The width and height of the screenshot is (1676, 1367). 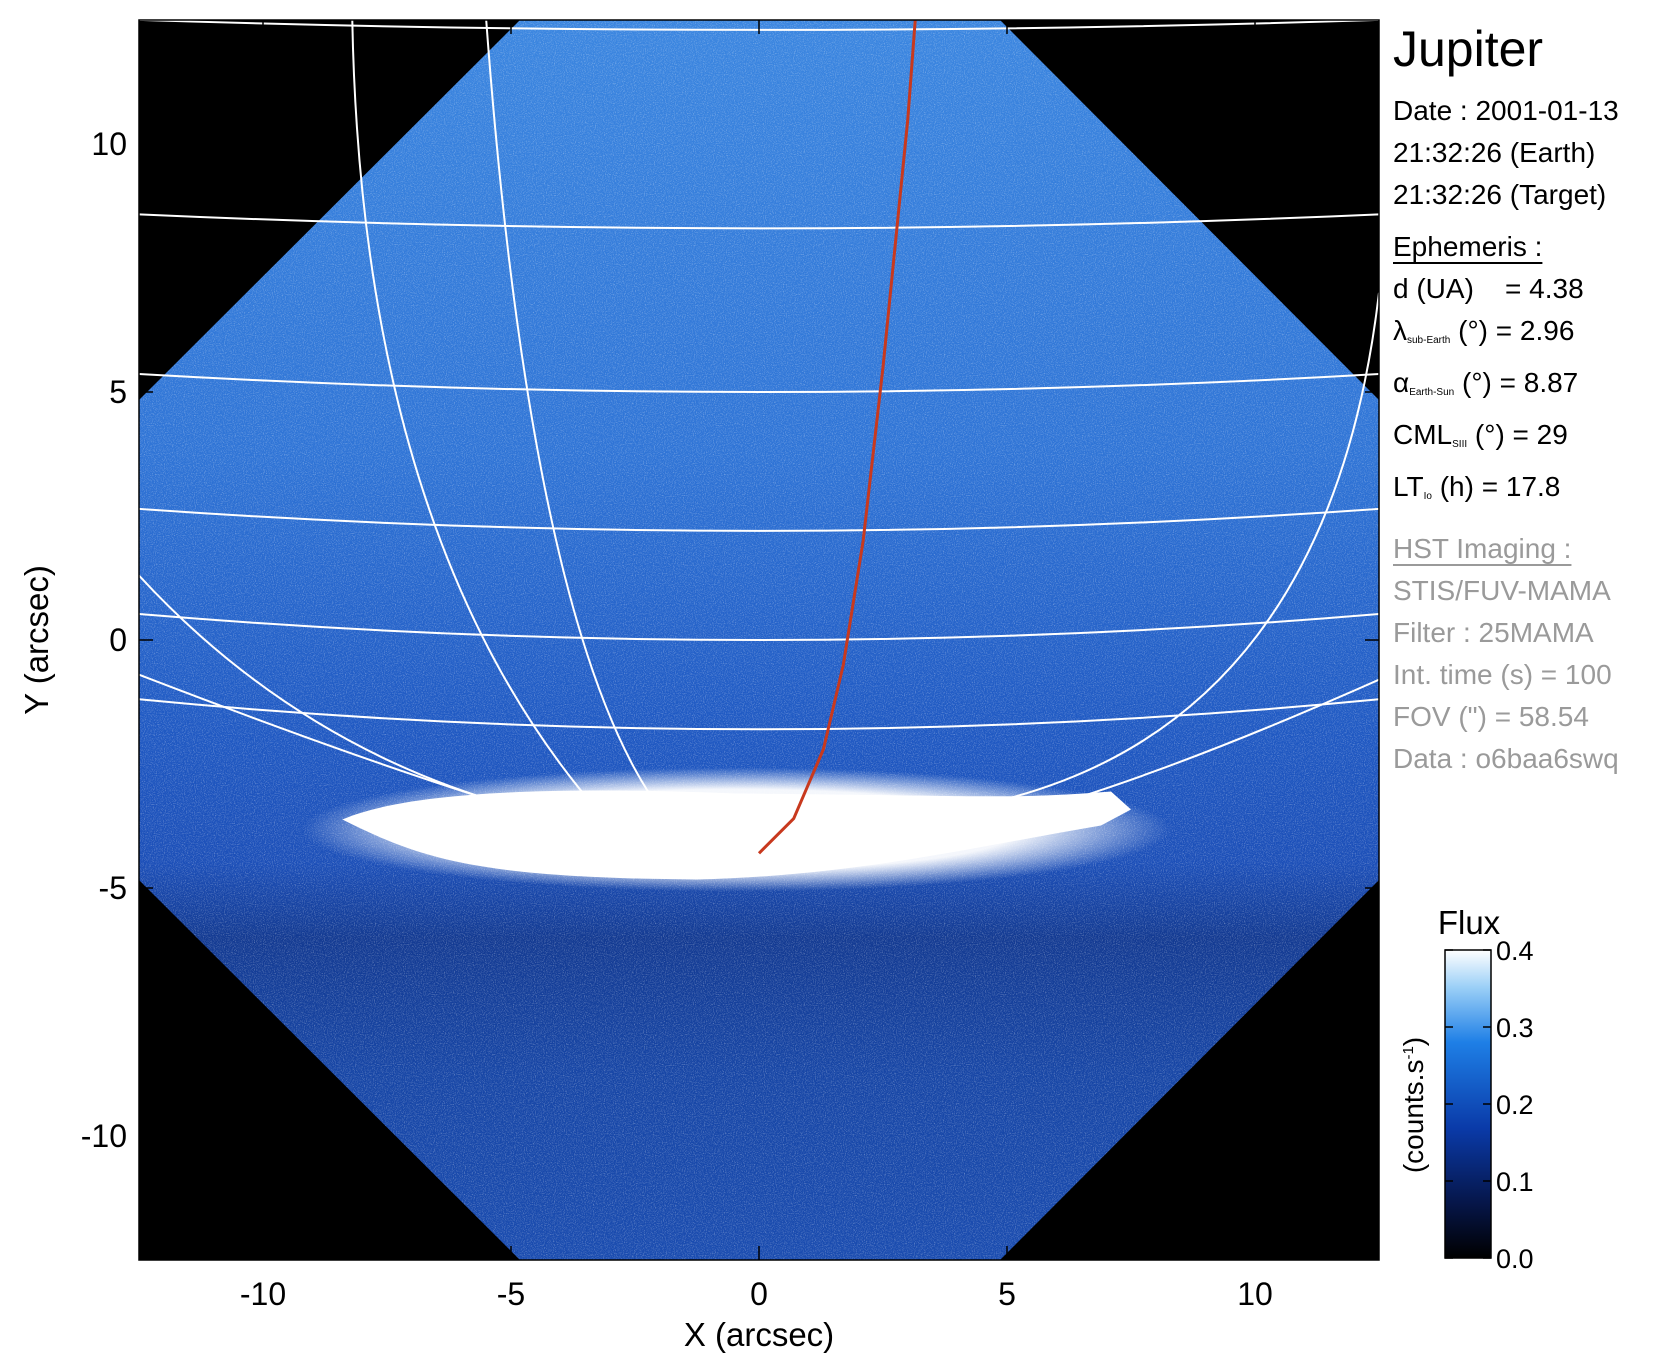 What do you see at coordinates (1007, 1294) in the screenshot?
I see `x-tick-label: 5` at bounding box center [1007, 1294].